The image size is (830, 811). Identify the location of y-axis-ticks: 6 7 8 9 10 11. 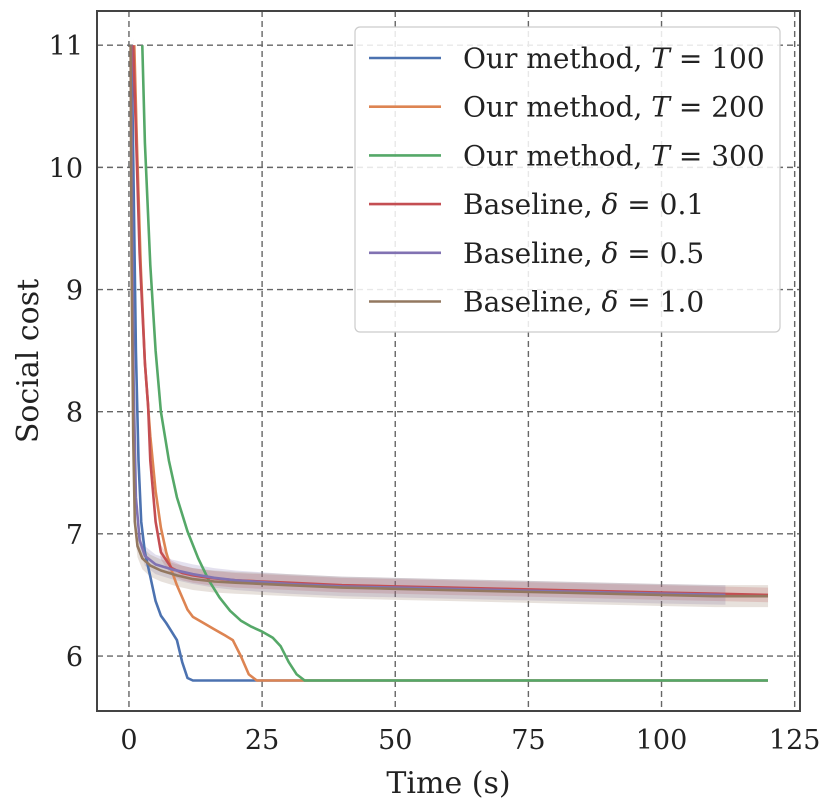
(66, 352).